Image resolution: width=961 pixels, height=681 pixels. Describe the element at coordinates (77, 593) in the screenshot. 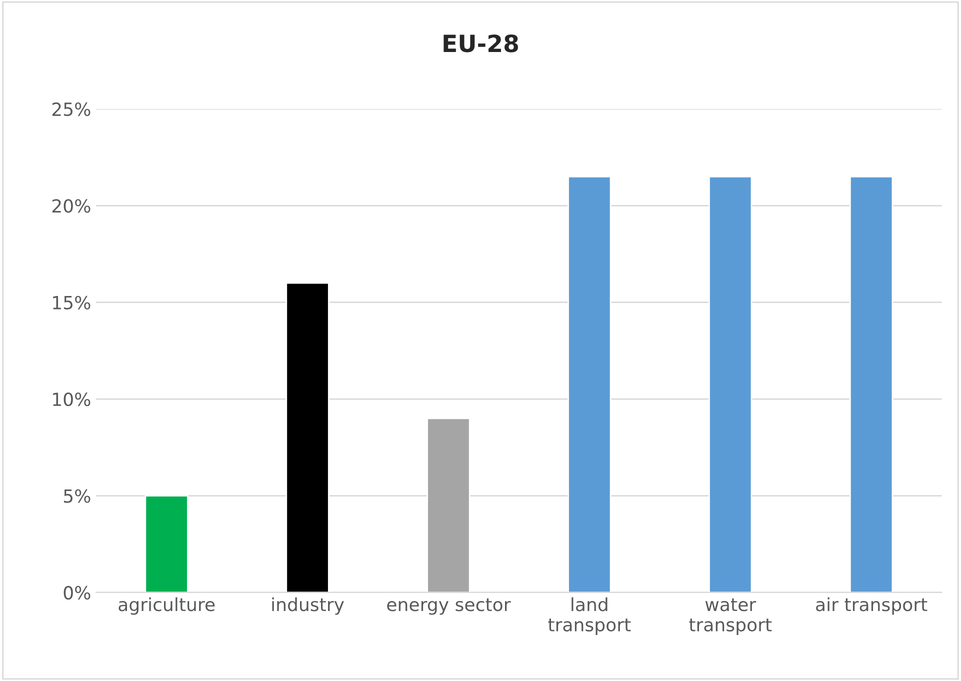

I see `y-tick-label: 0%` at that location.